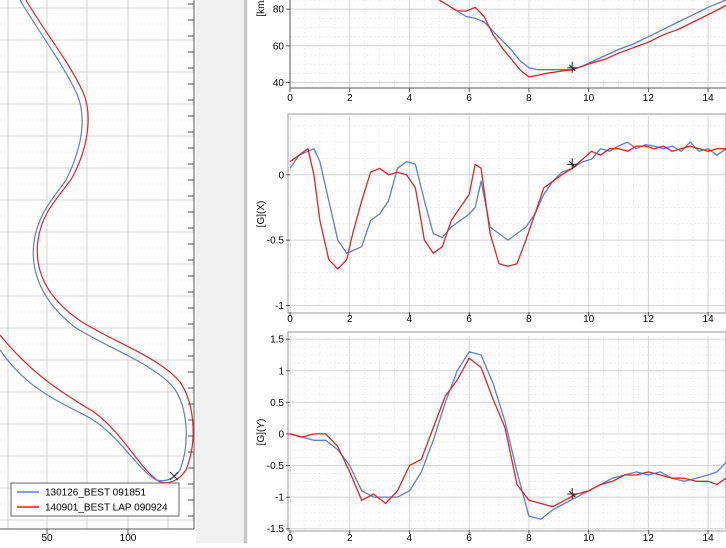  I want to click on speed-chart-y-label: [km/h], so click(261, 8).